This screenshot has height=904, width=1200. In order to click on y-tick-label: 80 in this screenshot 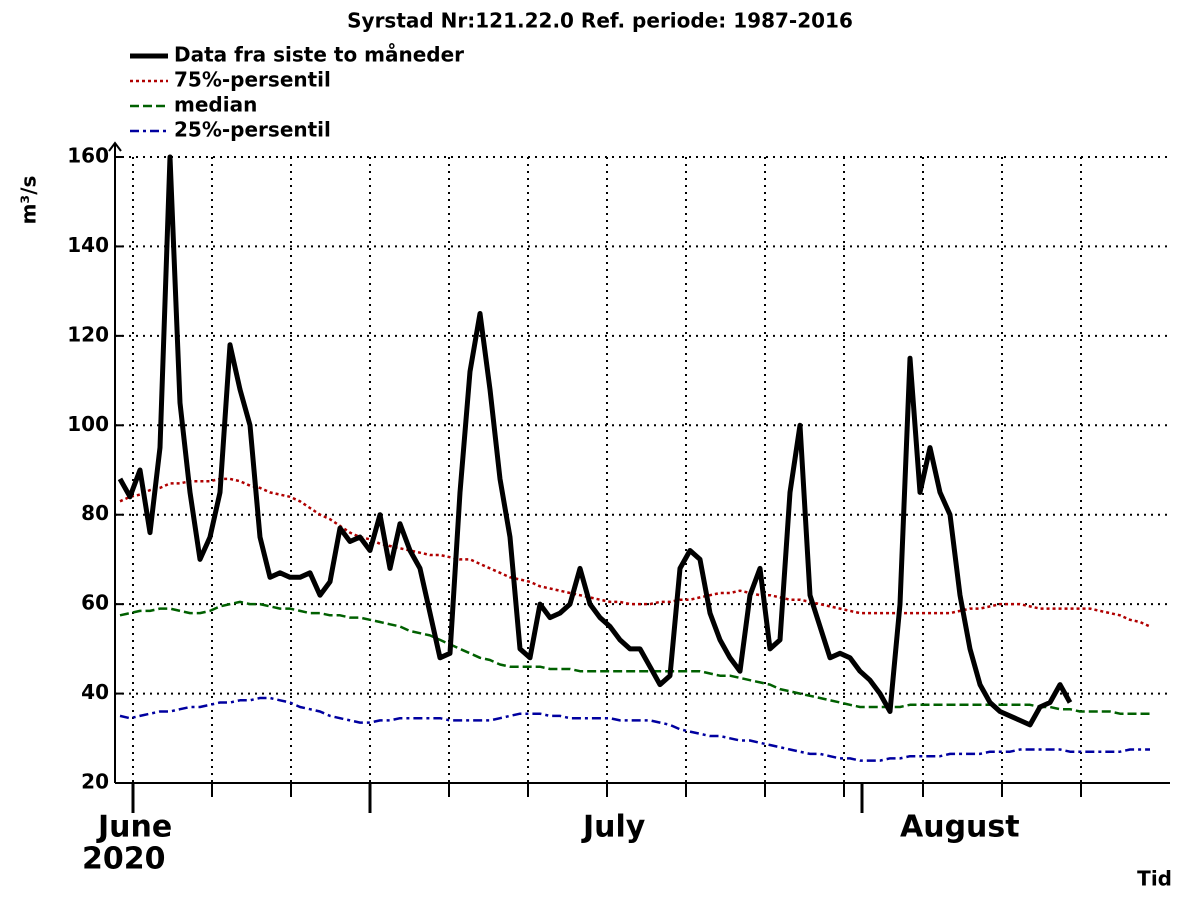, I will do `click(95, 513)`.